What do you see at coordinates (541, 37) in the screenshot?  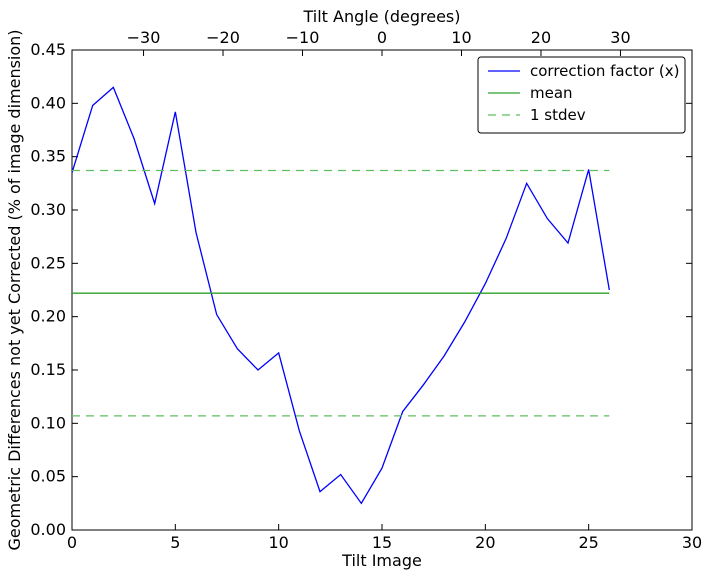 I see `top-x-tick-label: 20` at bounding box center [541, 37].